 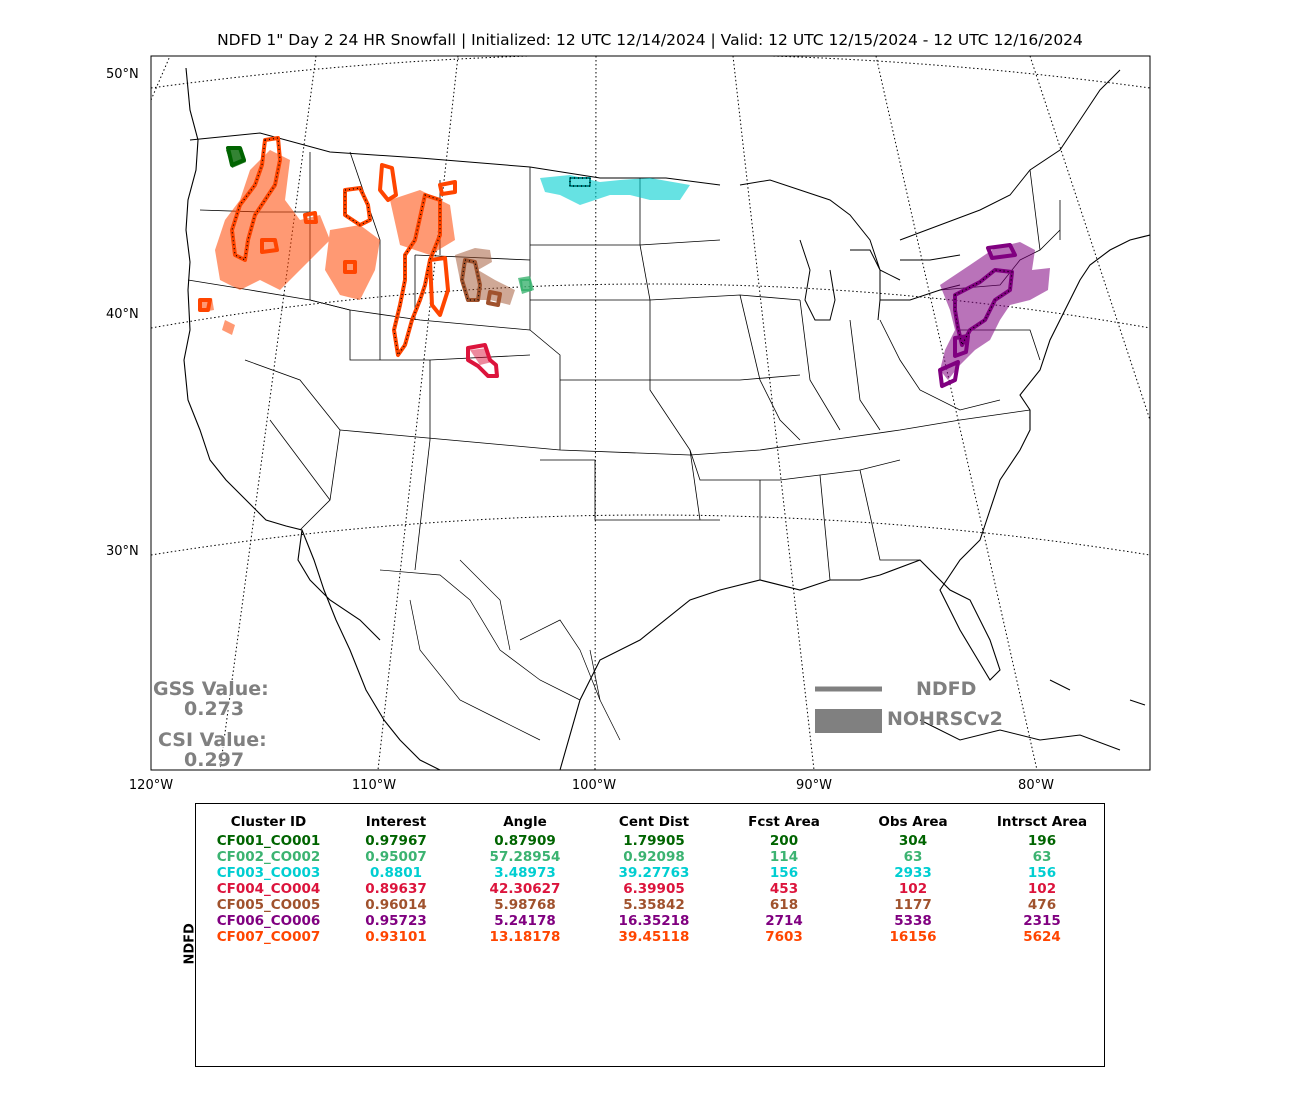 What do you see at coordinates (525, 857) in the screenshot?
I see `table-cell: 57.28954` at bounding box center [525, 857].